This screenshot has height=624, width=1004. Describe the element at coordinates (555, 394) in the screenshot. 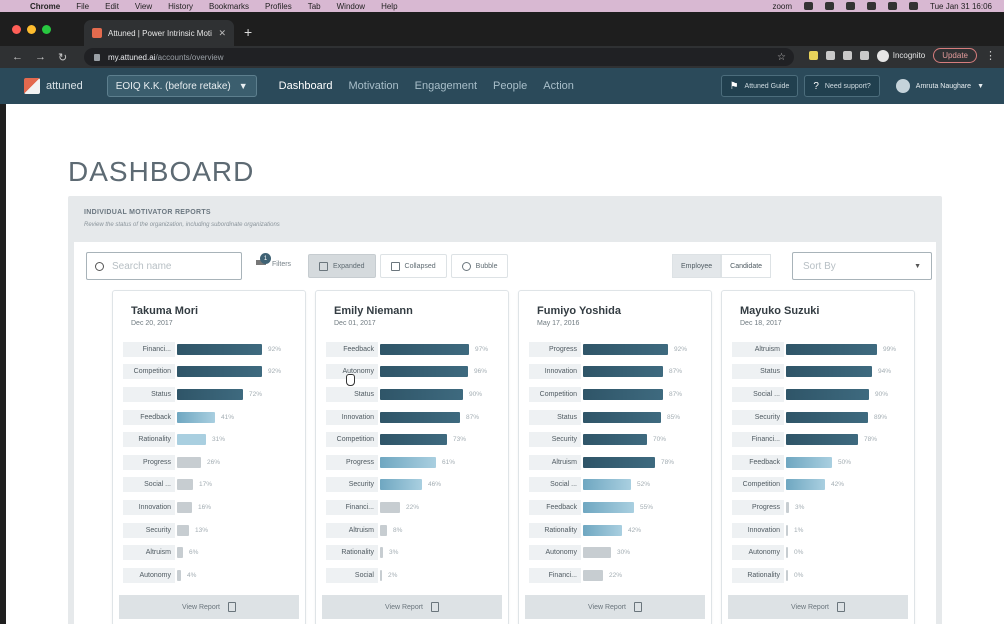

I see `motivator-label: Competition` at that location.